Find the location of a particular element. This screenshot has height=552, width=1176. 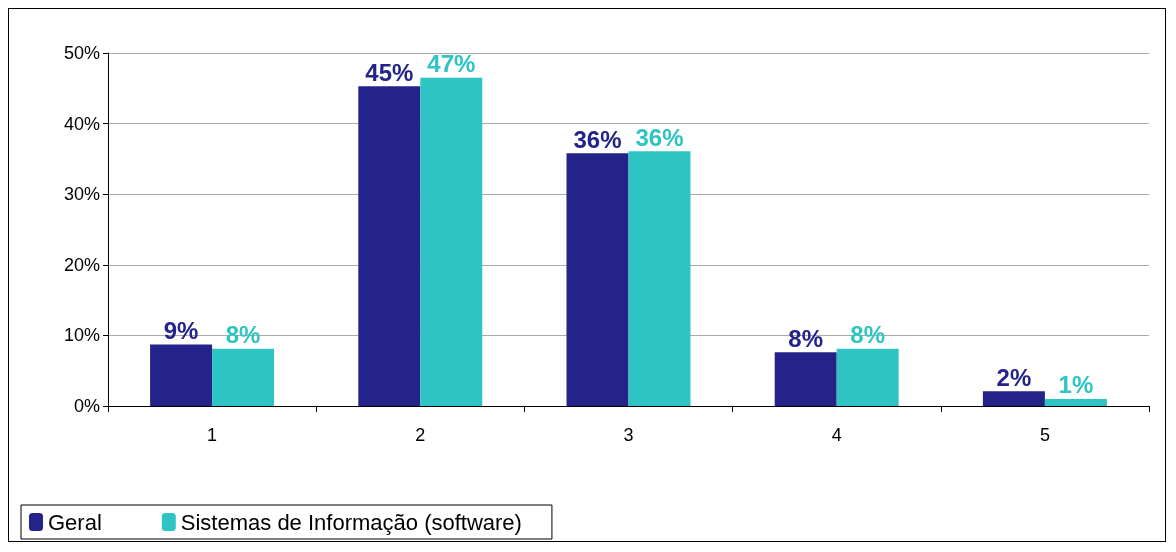

x-tick-label: 2 is located at coordinates (420, 435).